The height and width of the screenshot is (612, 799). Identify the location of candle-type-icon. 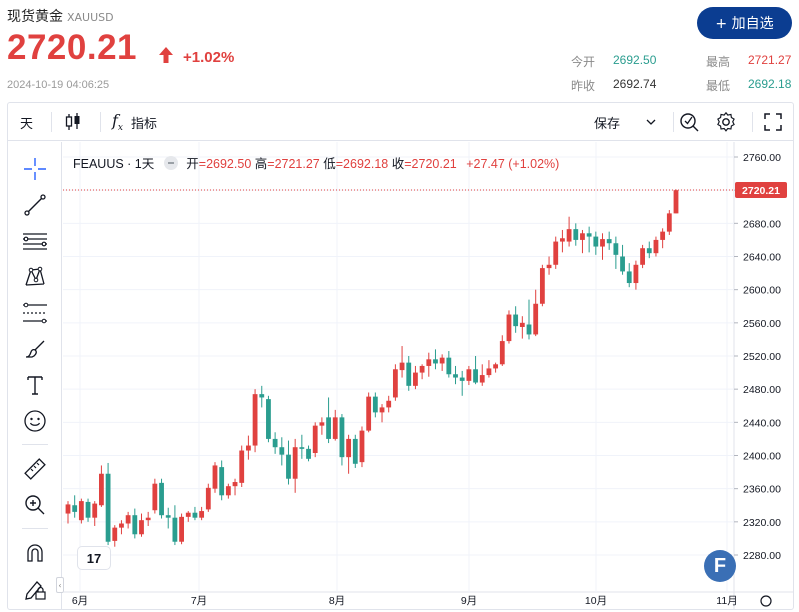
(72, 121).